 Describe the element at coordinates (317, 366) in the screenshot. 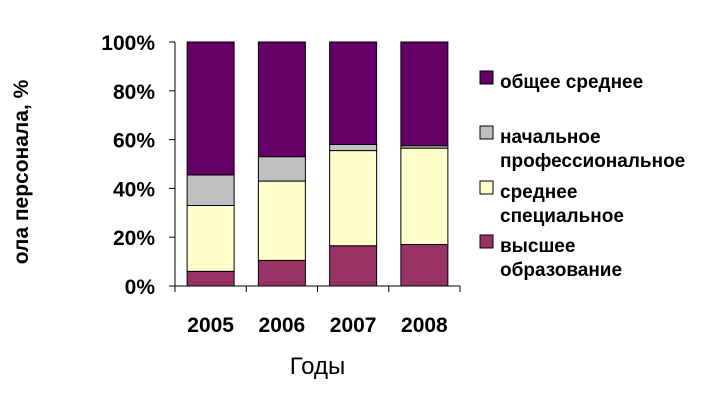

I see `x-axis-title: Годы` at that location.